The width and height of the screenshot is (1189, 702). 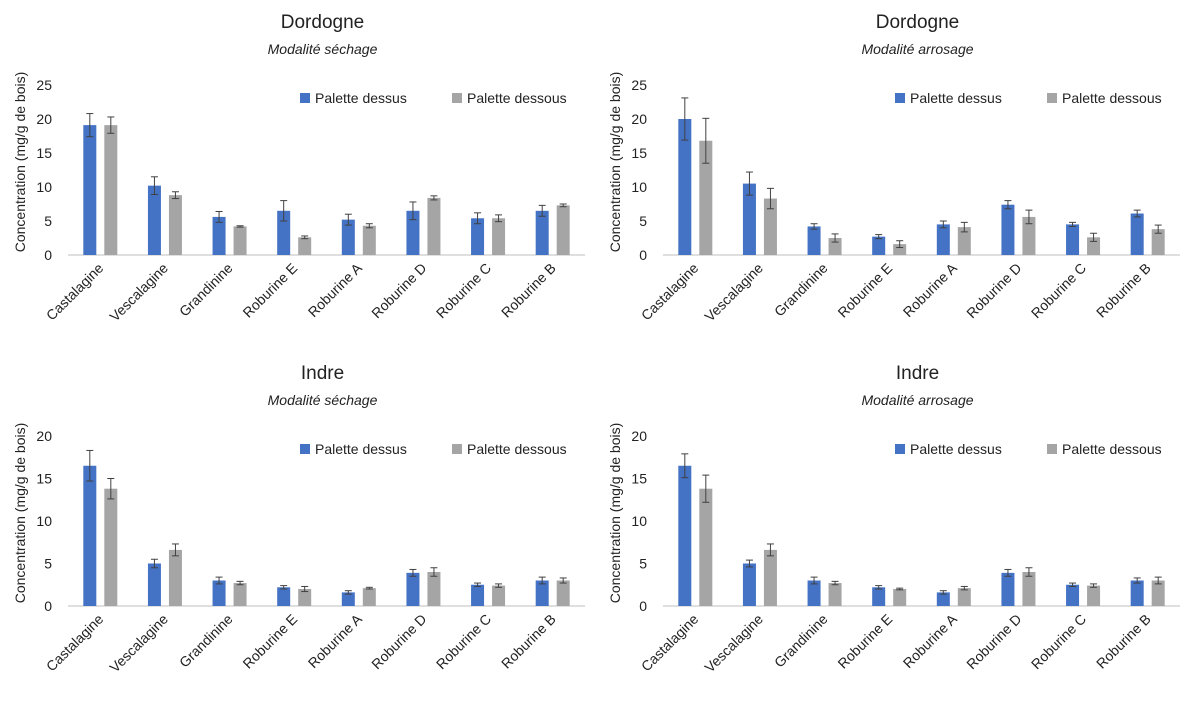 I want to click on y-axis-label: Concentration (mg/g de bois), so click(x=615, y=513).